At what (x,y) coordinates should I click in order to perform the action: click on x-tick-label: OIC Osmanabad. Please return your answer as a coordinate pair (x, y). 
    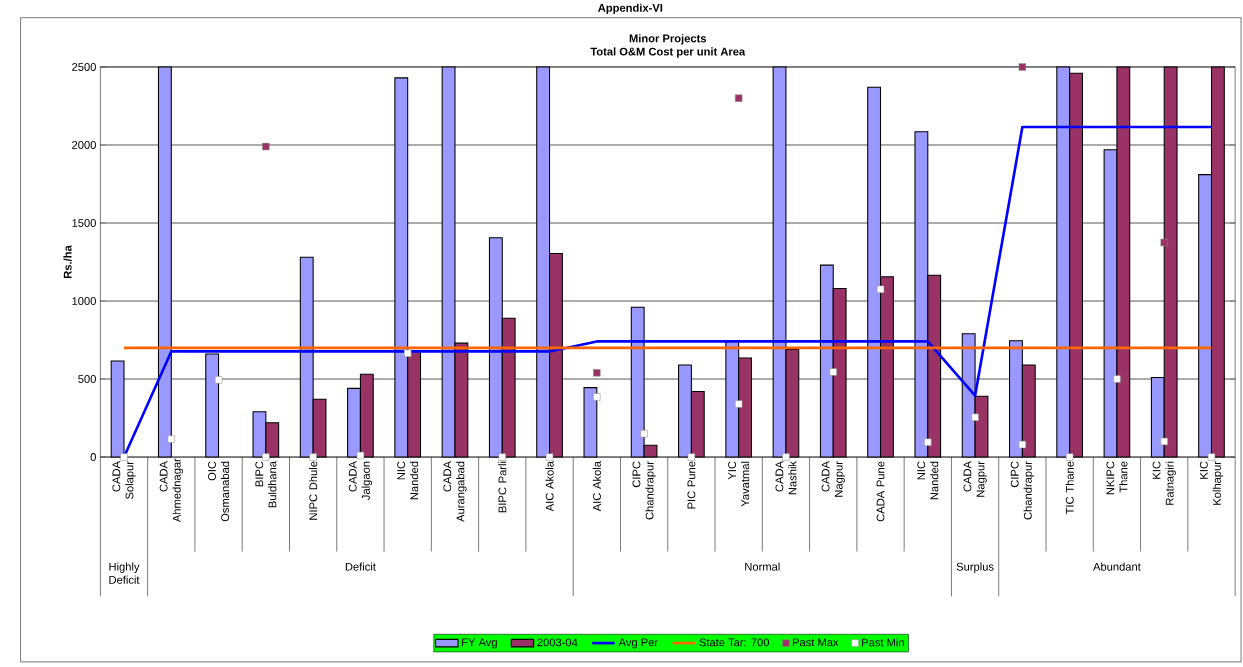
    Looking at the image, I should click on (219, 491).